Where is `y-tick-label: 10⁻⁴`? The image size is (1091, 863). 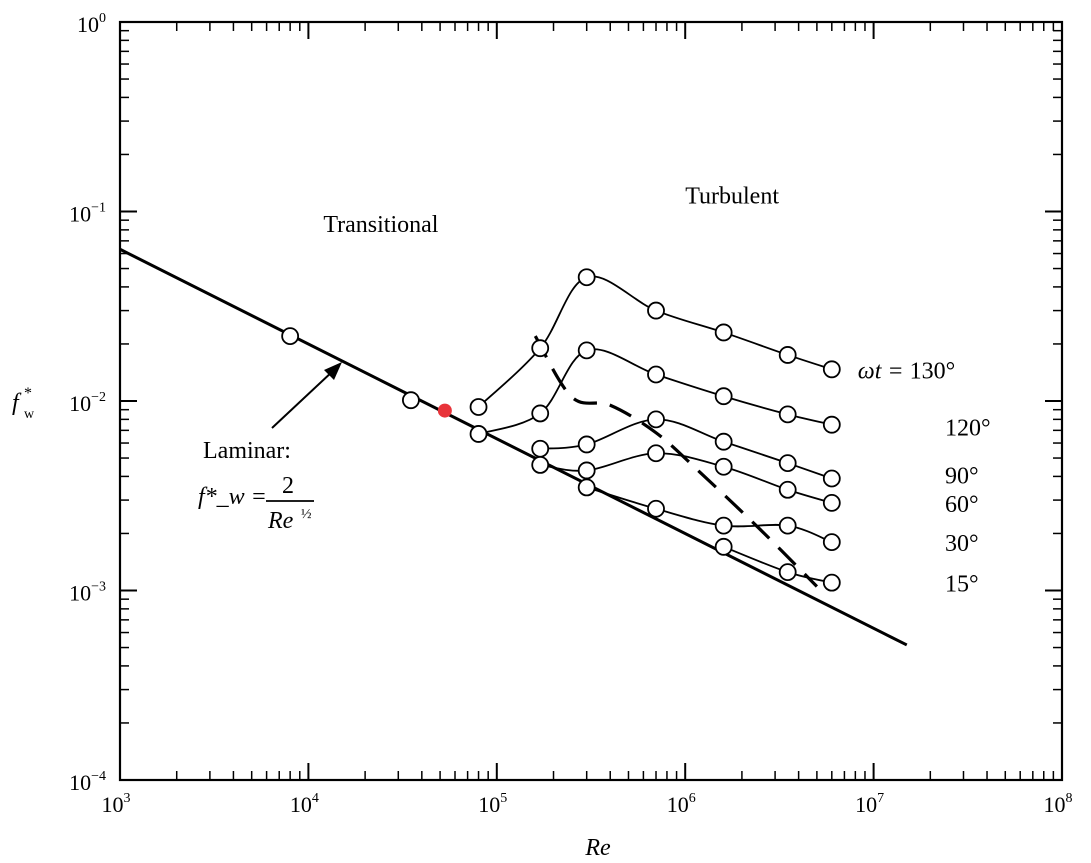 y-tick-label: 10⁻⁴ is located at coordinates (87, 782).